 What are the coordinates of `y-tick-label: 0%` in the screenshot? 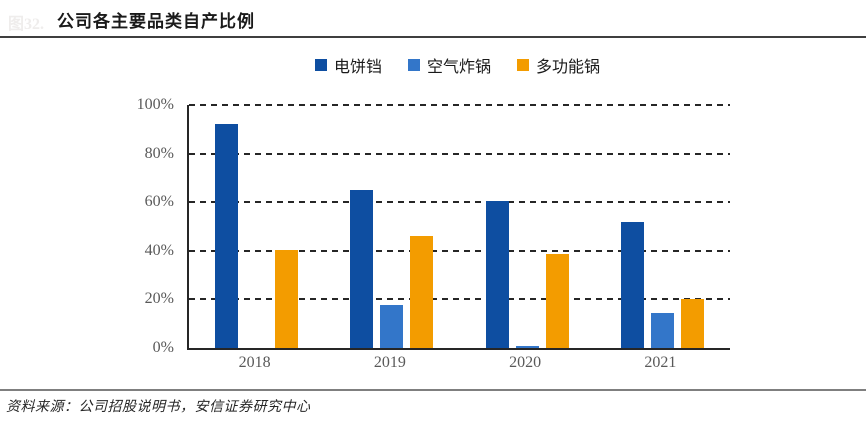 It's located at (163, 347).